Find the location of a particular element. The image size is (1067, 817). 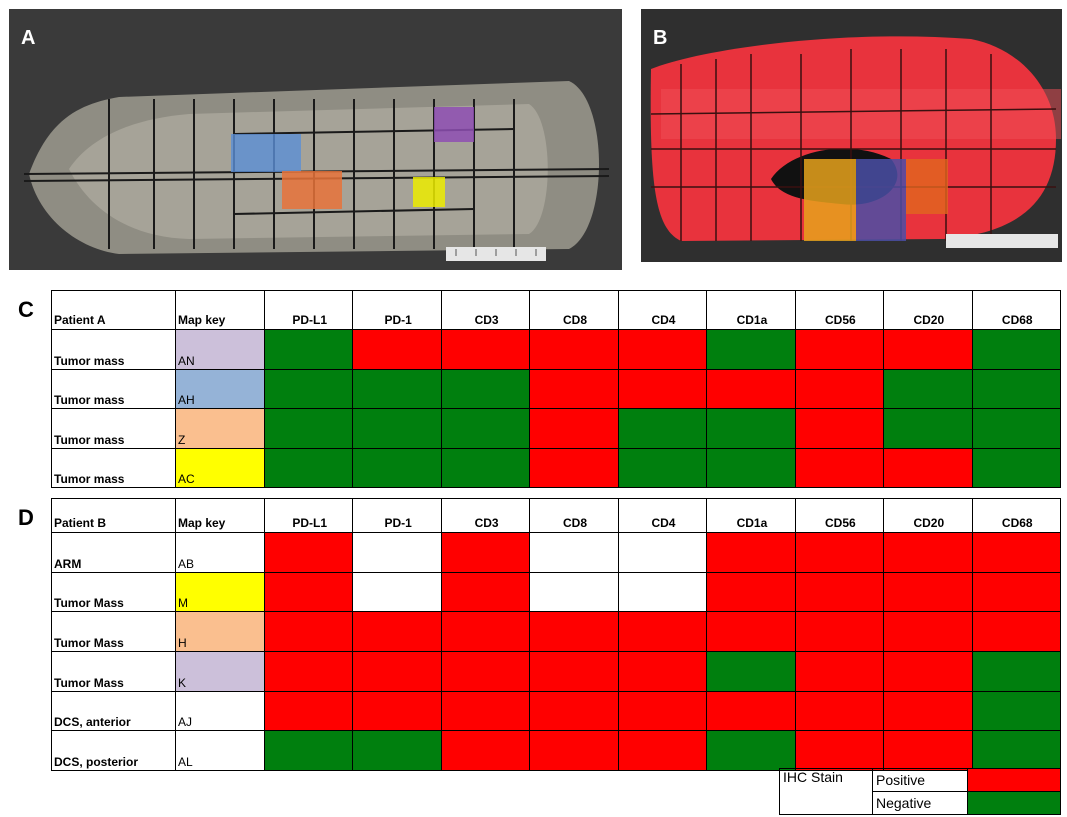

row-label: Tumor Mass is located at coordinates (113, 632).